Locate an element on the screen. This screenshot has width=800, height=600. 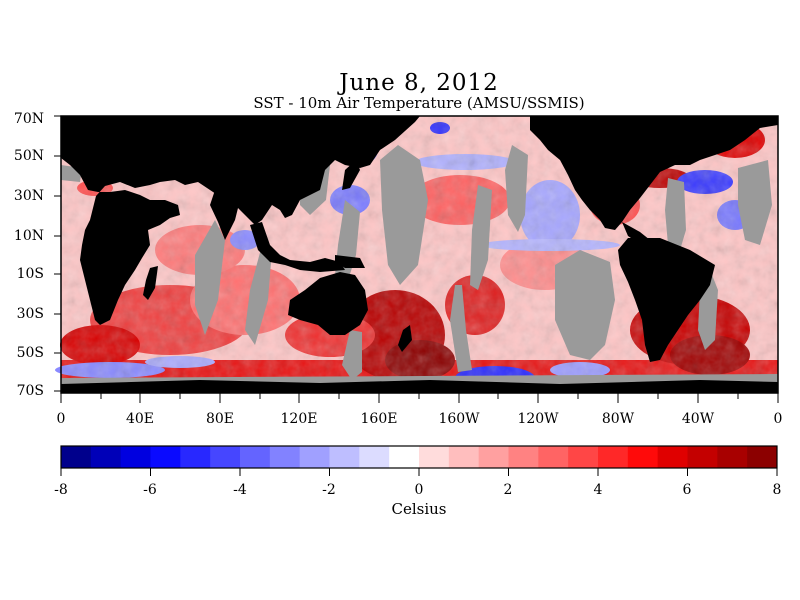
colorbar-label-4: 4 is located at coordinates (598, 490).